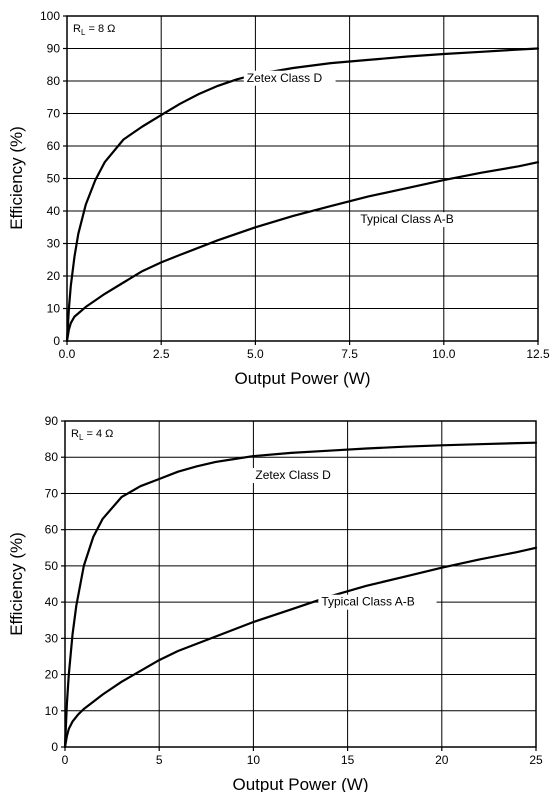 The height and width of the screenshot is (792, 553). I want to click on x-tick-label: 15, so click(348, 760).